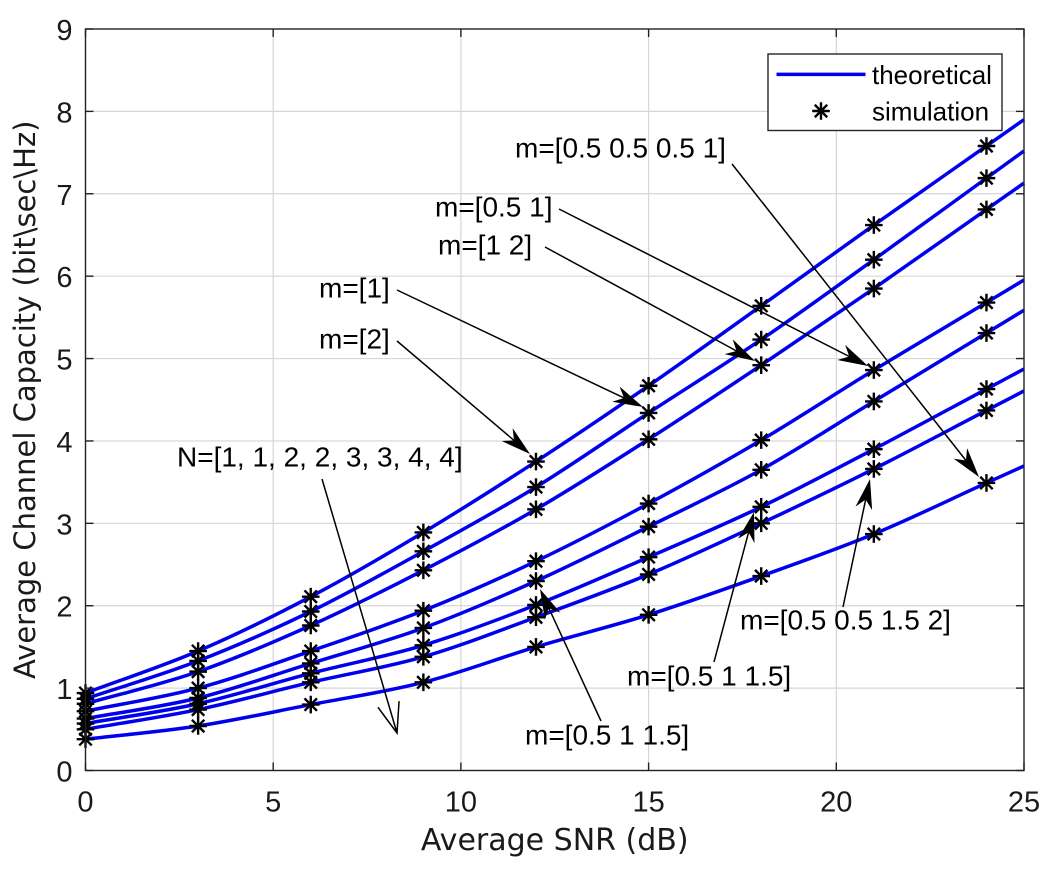  Describe the element at coordinates (648, 803) in the screenshot. I see `x-tick-label-15: 15` at that location.